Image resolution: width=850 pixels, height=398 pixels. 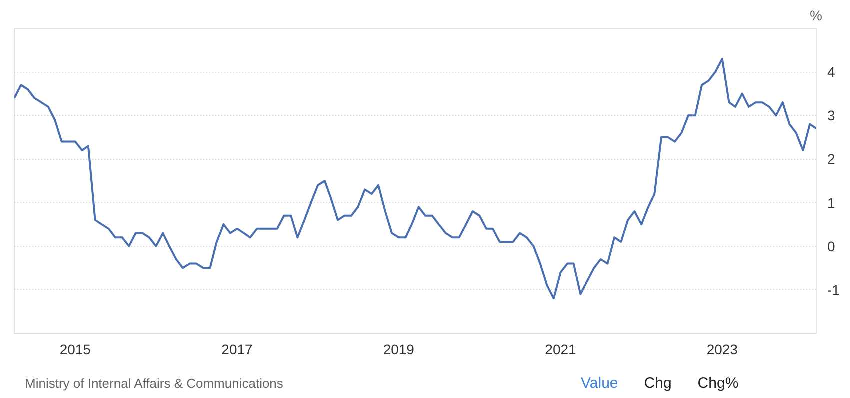 What do you see at coordinates (816, 16) in the screenshot?
I see `y-axis-title: %` at bounding box center [816, 16].